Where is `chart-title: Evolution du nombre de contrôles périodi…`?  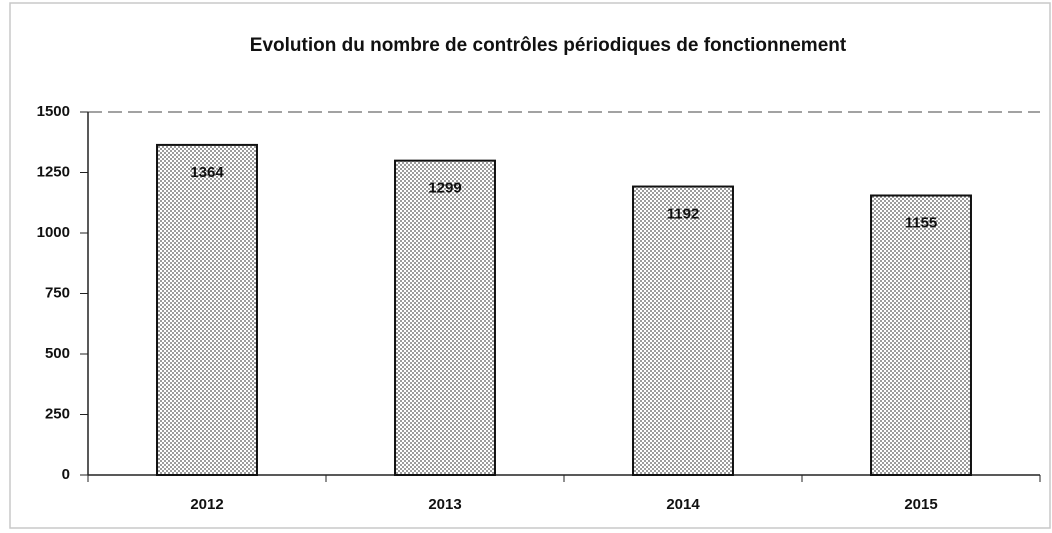
chart-title: Evolution du nombre de contrôles périodi… is located at coordinates (548, 45).